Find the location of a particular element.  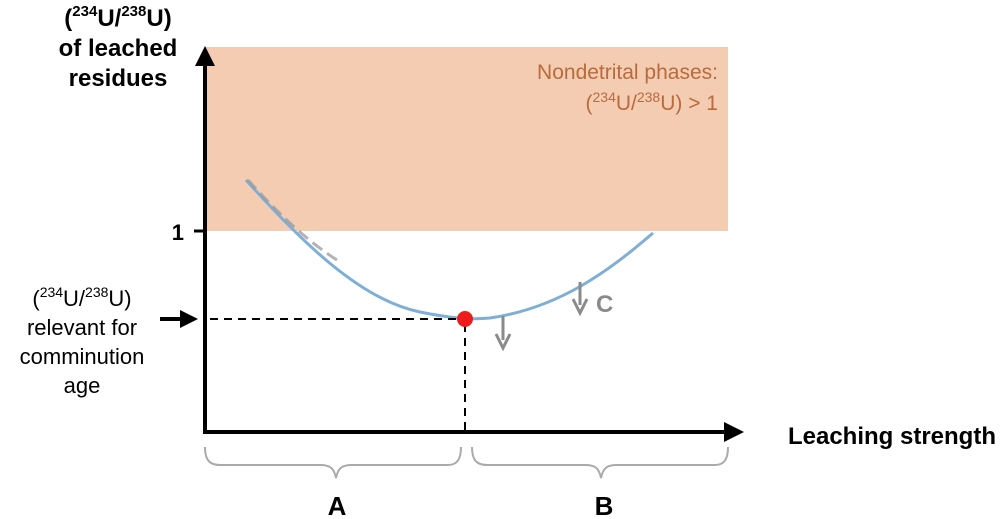

nondetrital-ratio: (234U/238U) > 1 is located at coordinates (652, 102).